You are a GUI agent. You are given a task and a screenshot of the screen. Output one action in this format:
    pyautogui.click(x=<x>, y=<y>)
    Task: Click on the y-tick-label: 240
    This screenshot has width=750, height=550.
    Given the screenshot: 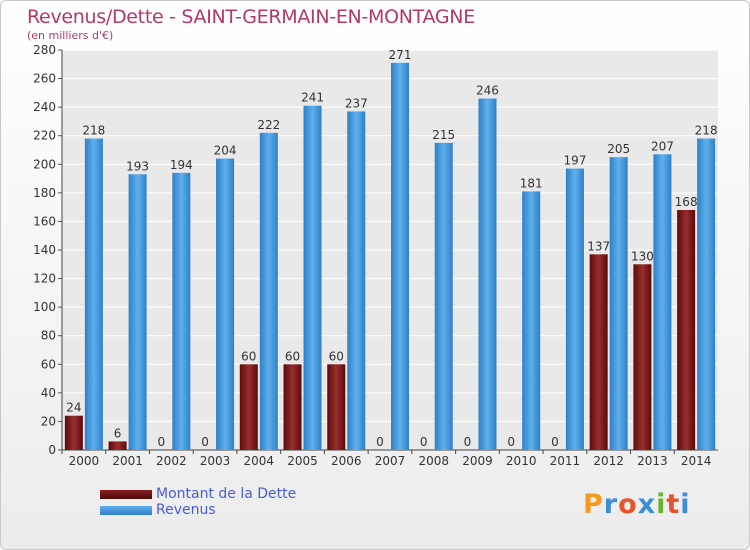 What is the action you would take?
    pyautogui.click(x=44, y=107)
    